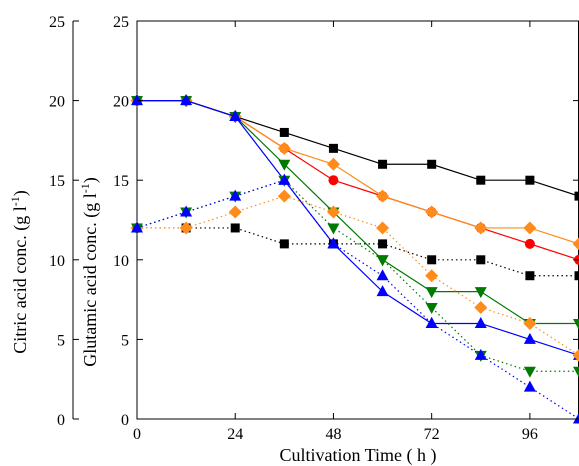 The width and height of the screenshot is (579, 466). What do you see at coordinates (19, 271) in the screenshot?
I see `citric-acid-axis-title: Citric acid conc. (g l-1)` at bounding box center [19, 271].